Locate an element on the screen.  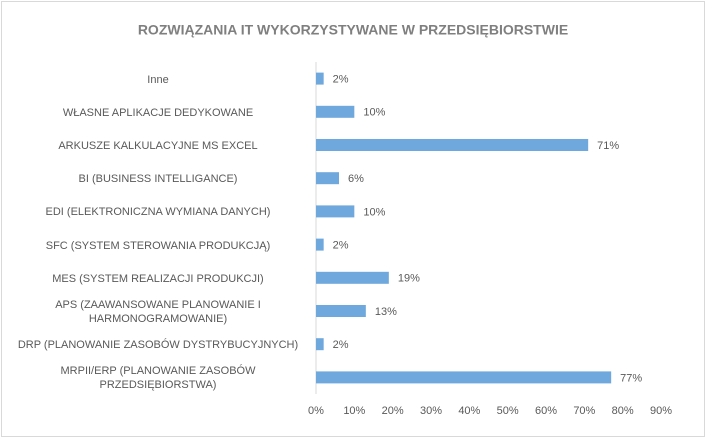
y-tick-label: MES (SYSTEM REALIZACJI PRODUKCJI) is located at coordinates (158, 278).